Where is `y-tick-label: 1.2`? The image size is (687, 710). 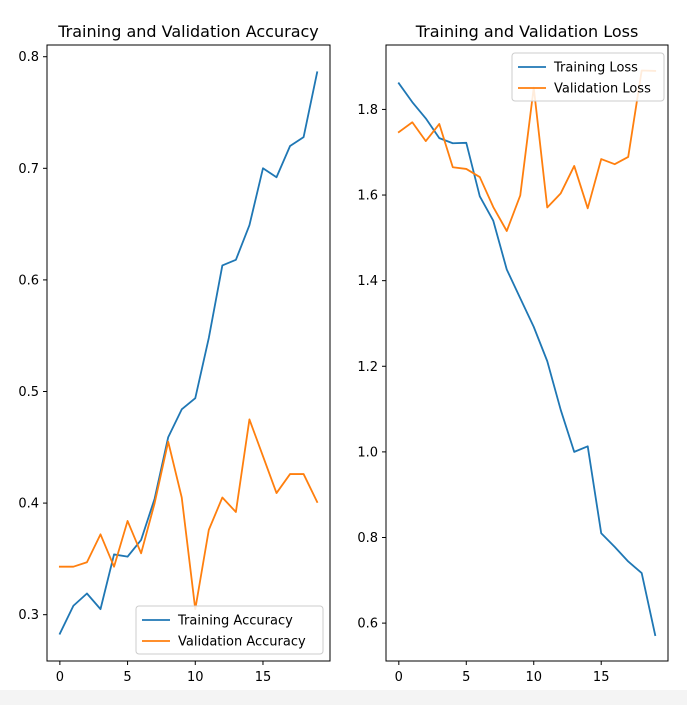 y-tick-label: 1.2 is located at coordinates (367, 367).